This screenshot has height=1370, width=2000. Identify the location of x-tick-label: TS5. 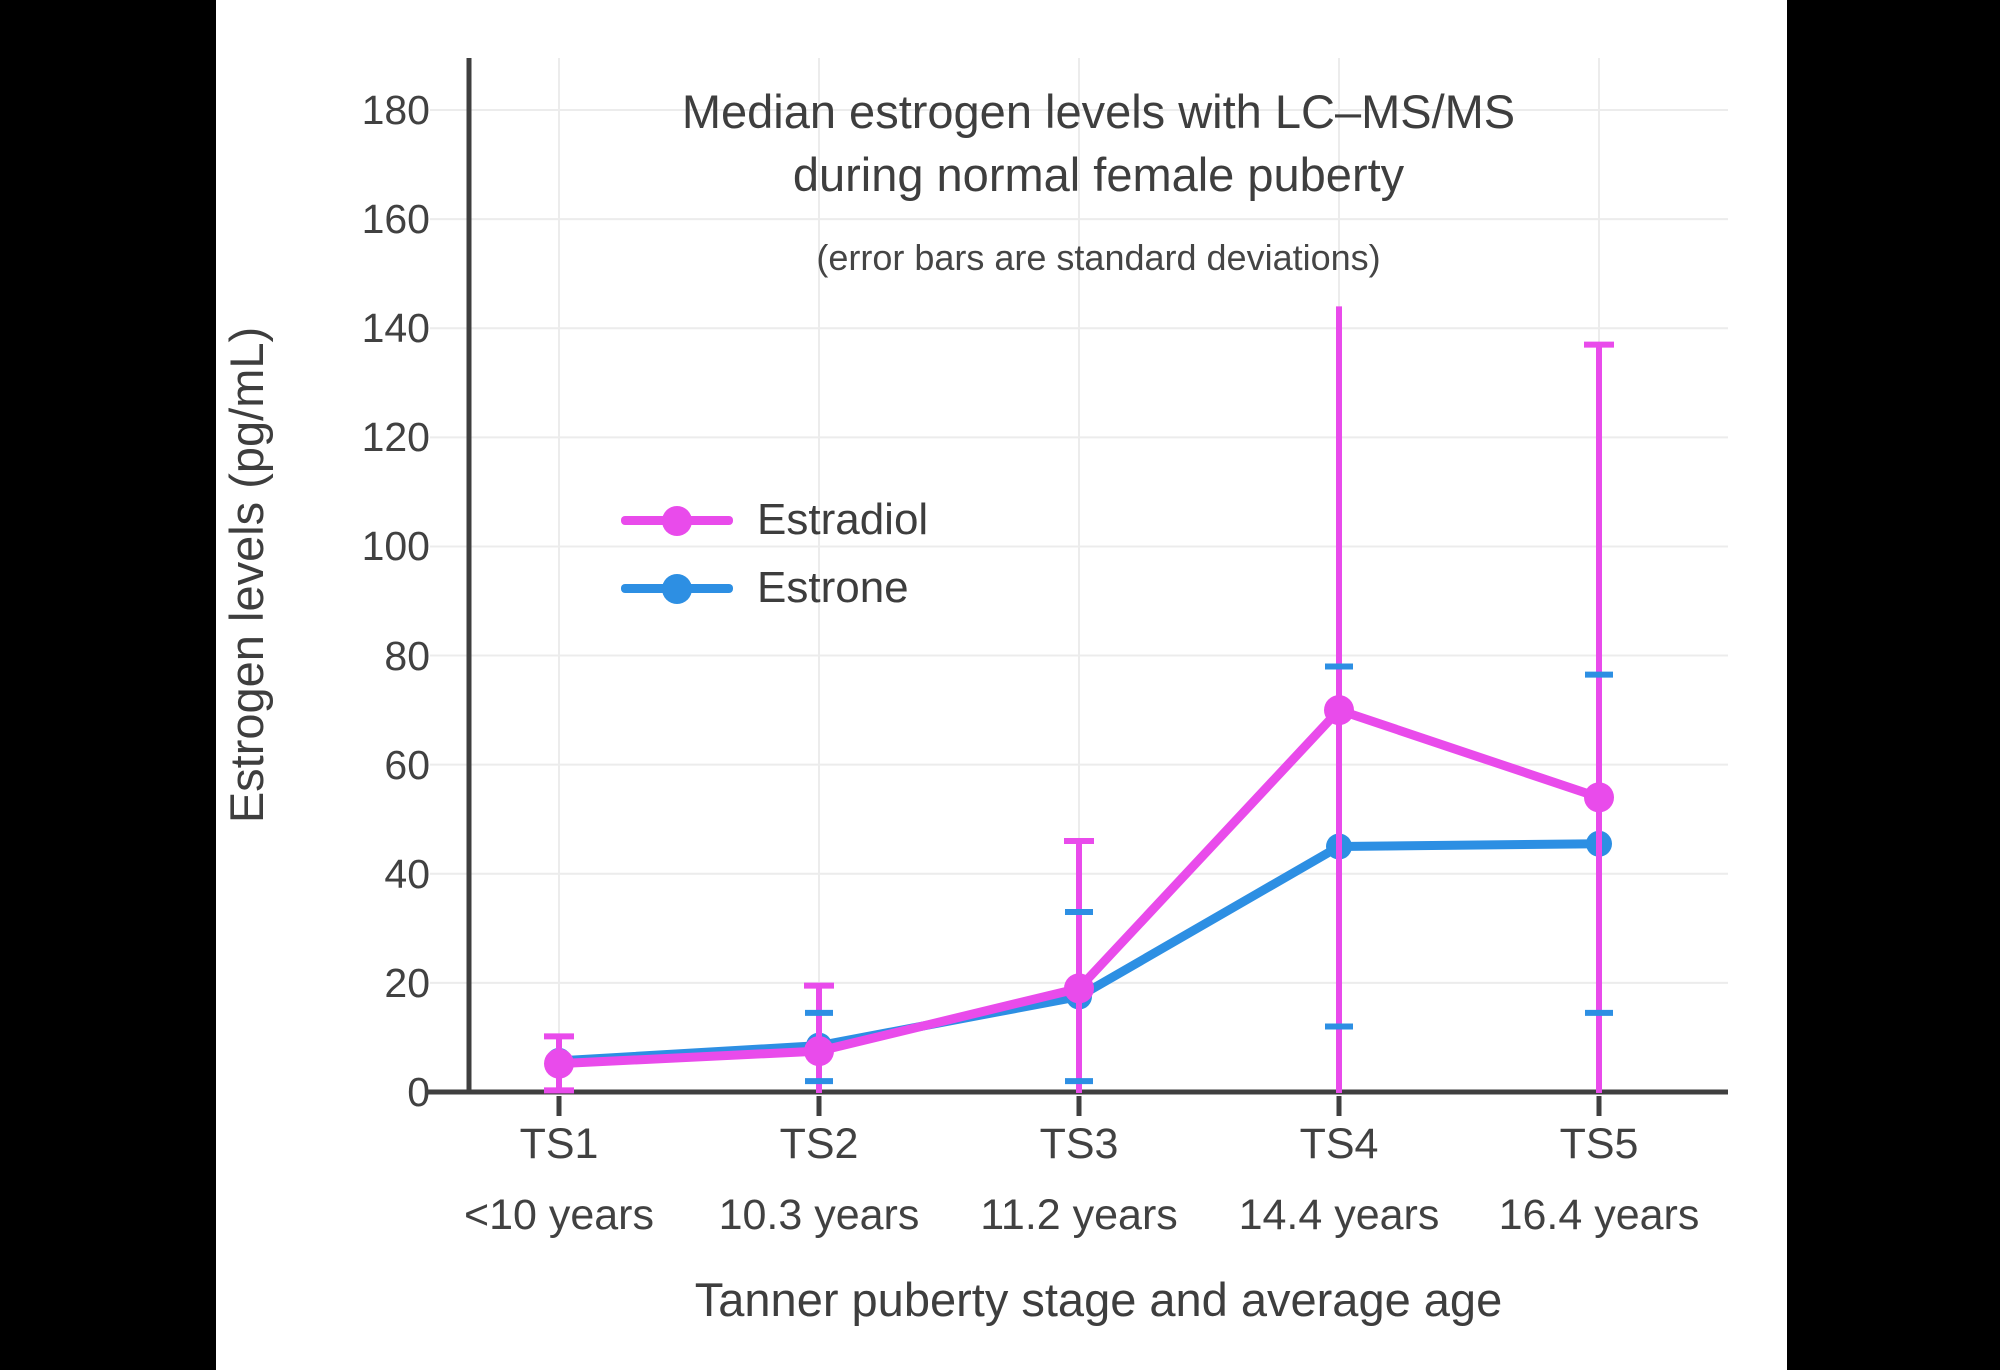
(1599, 1144).